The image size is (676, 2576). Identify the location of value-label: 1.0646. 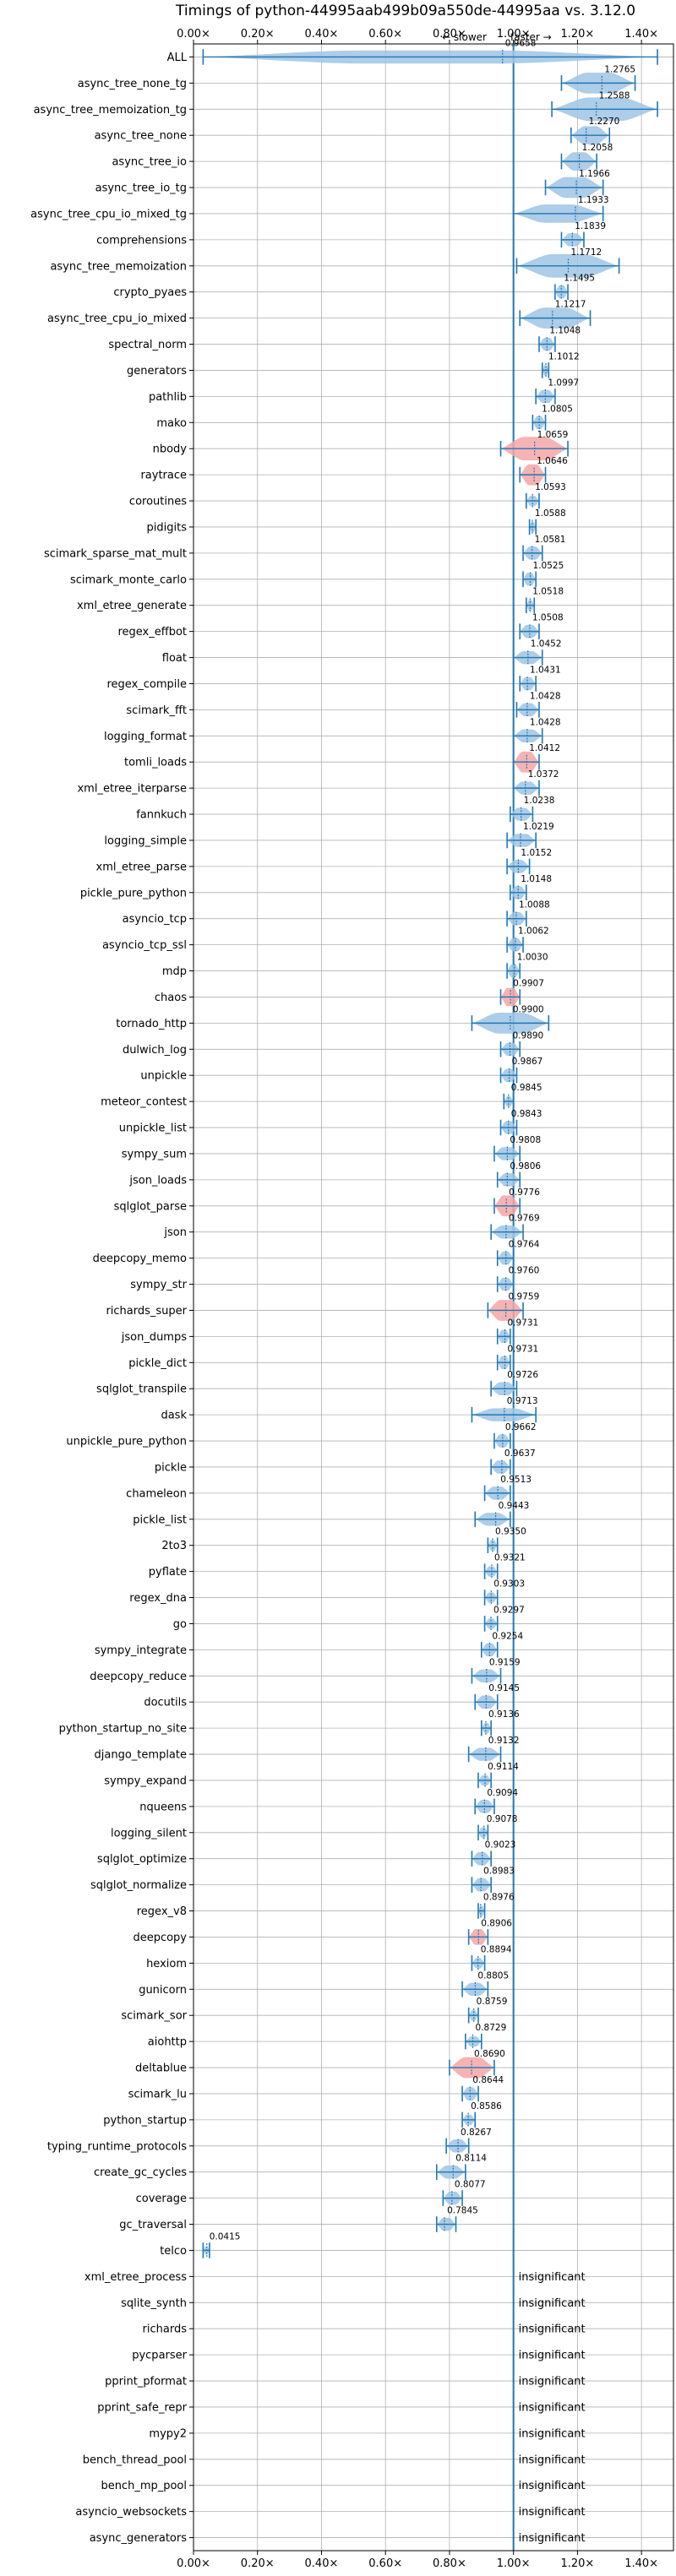
(552, 461).